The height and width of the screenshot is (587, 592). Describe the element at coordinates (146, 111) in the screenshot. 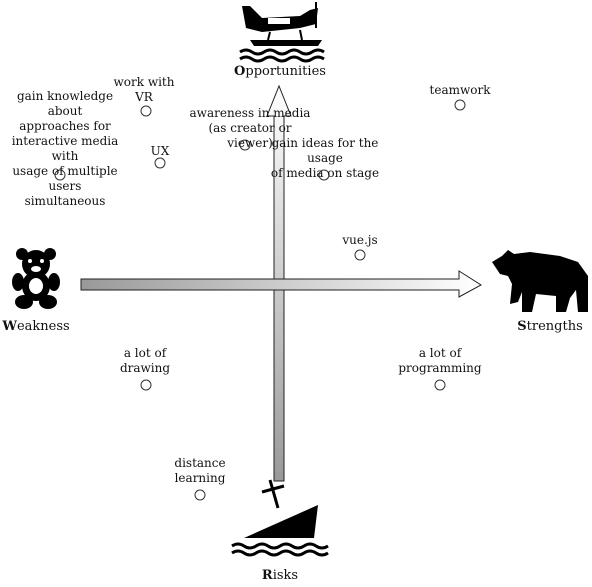

I see `marker-work-with-vr` at that location.